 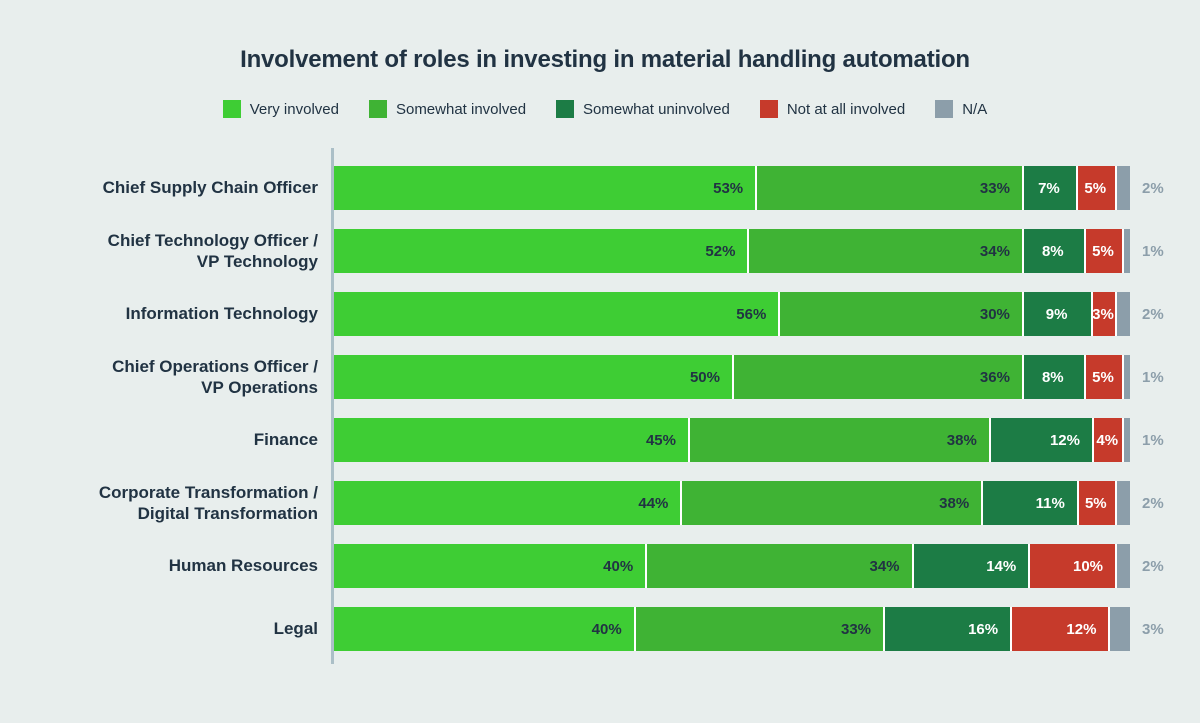 I want to click on chart-row: Information Technology 56% 30% 9% 3% 2%, so click(x=605, y=314).